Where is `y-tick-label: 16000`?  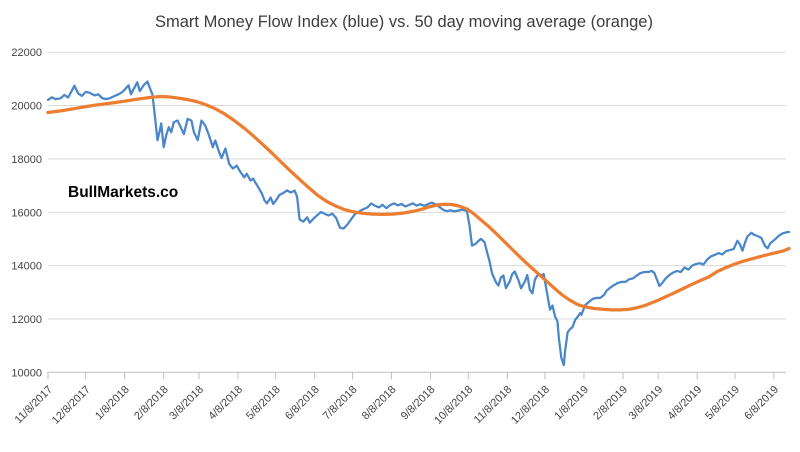 y-tick-label: 16000 is located at coordinates (26, 213).